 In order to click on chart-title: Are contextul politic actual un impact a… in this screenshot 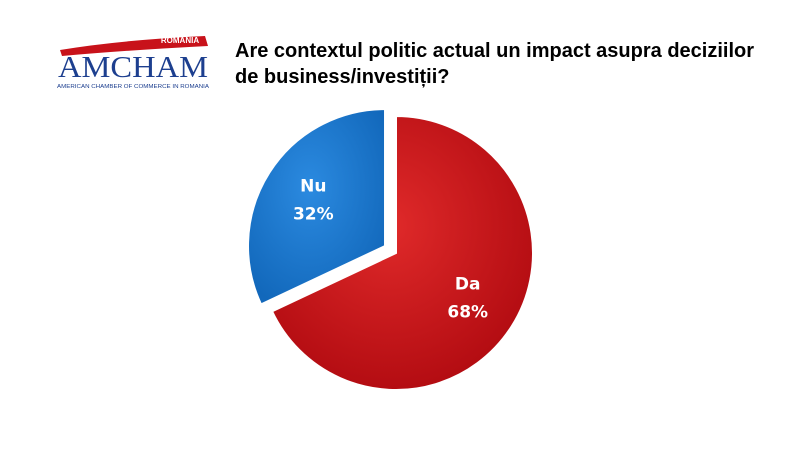, I will do `click(495, 64)`.